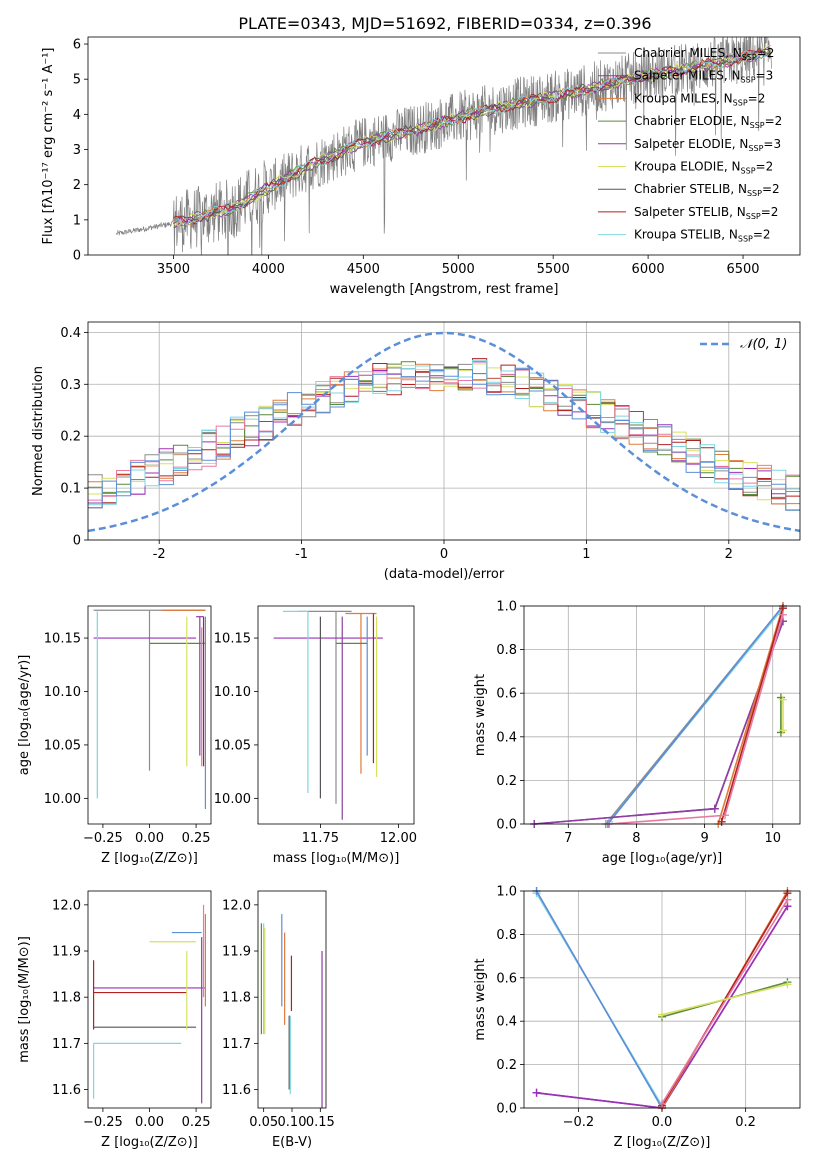  Describe the element at coordinates (48, 146) in the screenshot. I see `y-axis-label: Flux [fλ10⁻¹⁷ erg cm⁻² s⁻¹ A⁻¹]` at that location.